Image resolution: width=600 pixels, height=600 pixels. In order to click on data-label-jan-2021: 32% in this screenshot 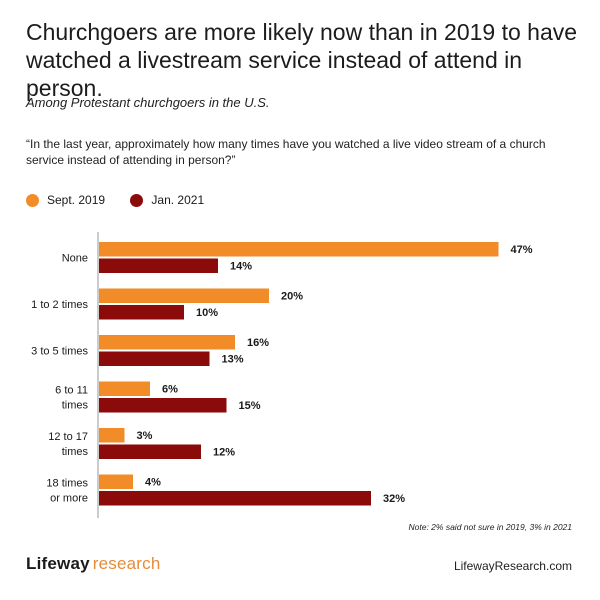, I will do `click(394, 499)`.